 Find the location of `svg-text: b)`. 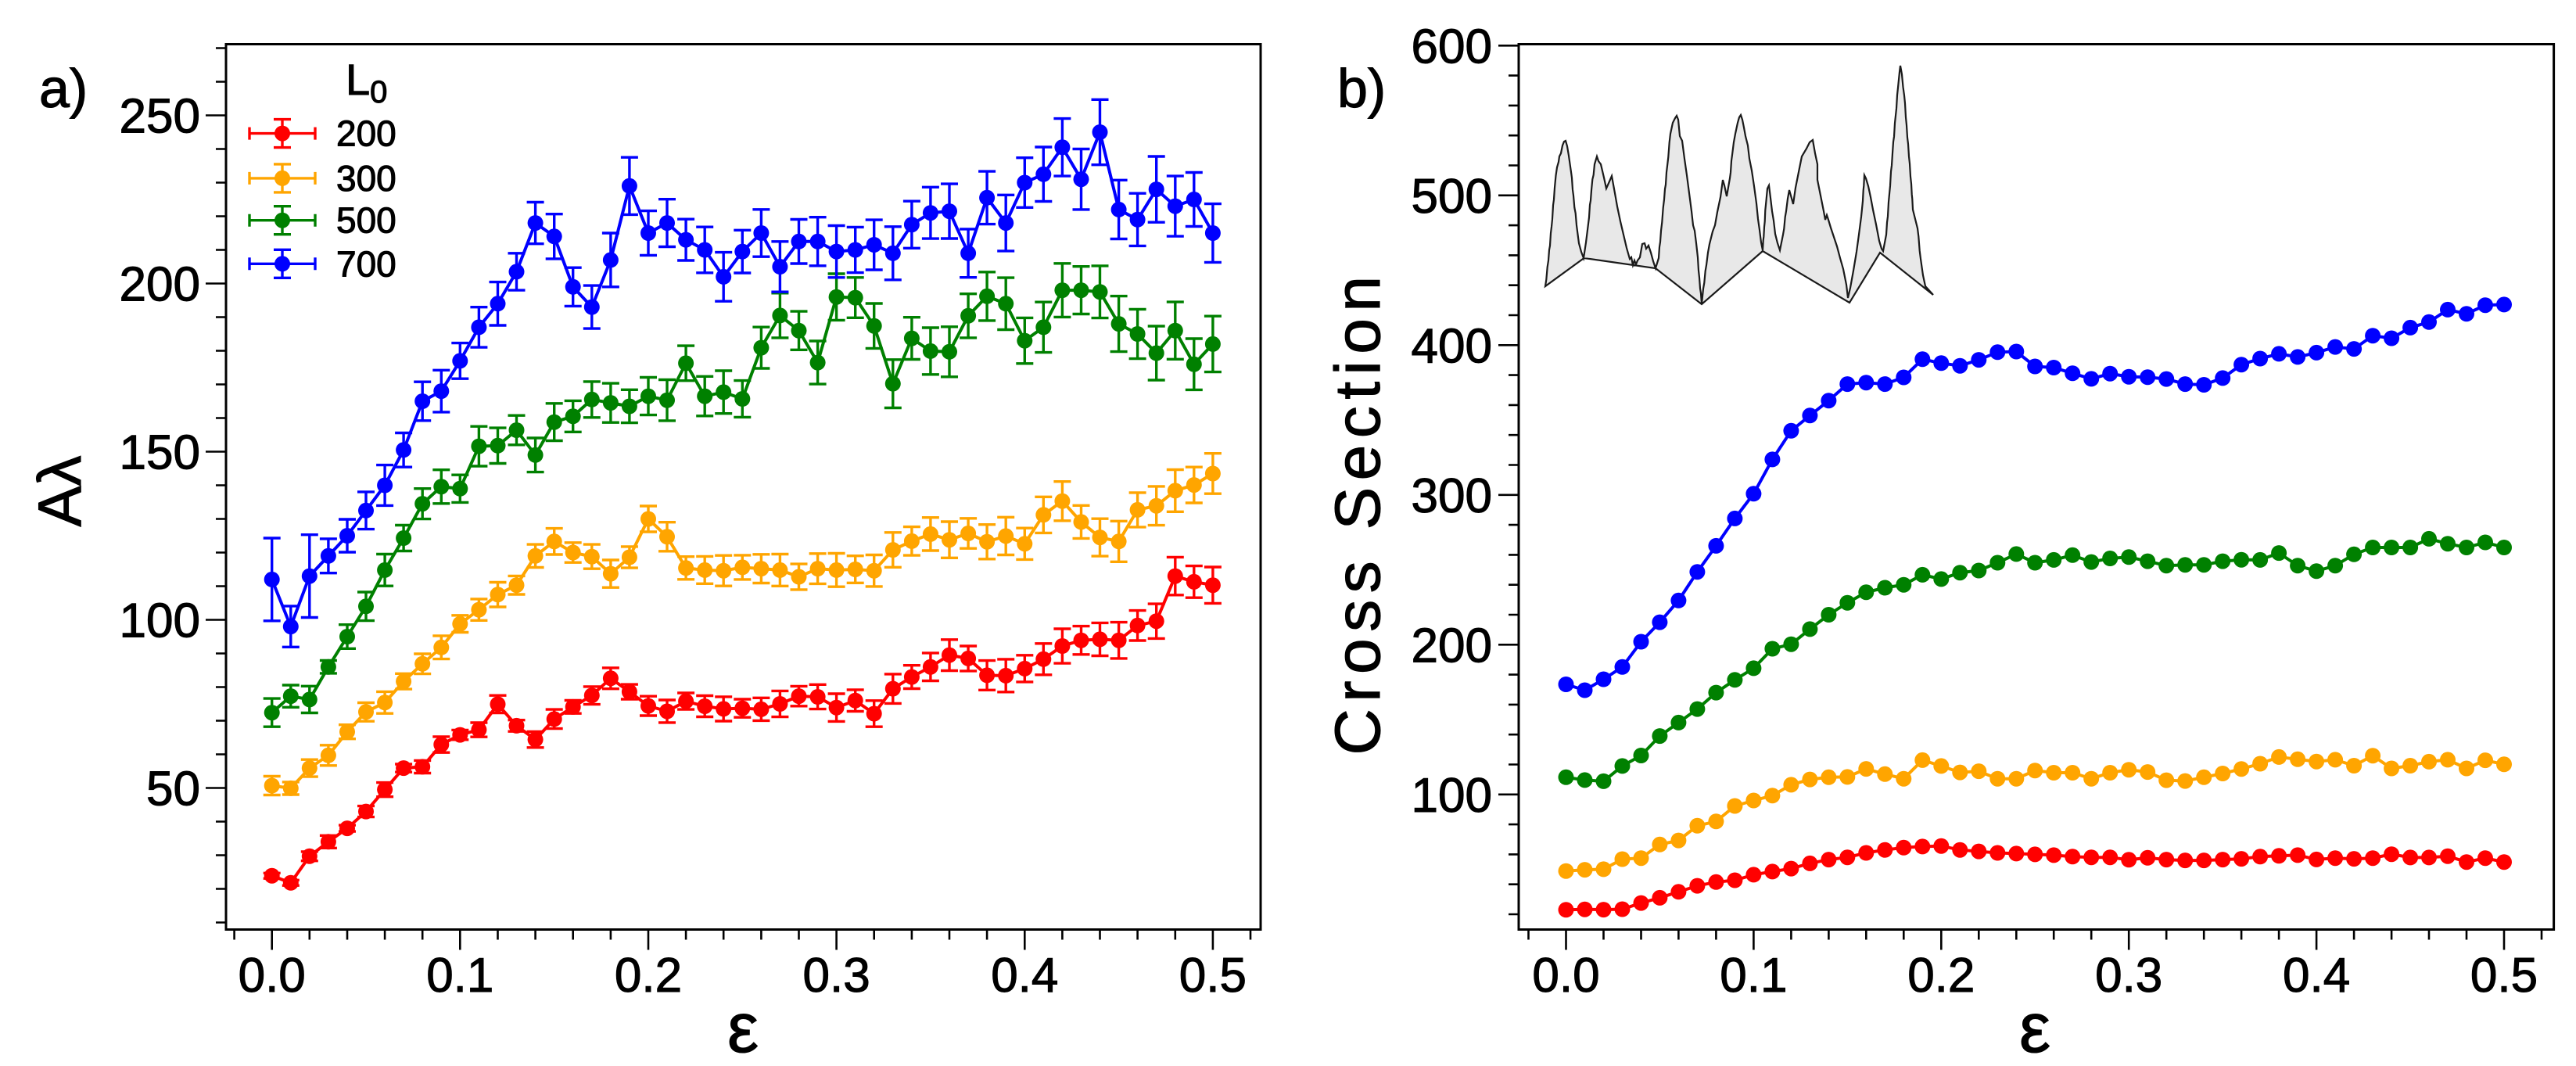

svg-text: b) is located at coordinates (1361, 88).